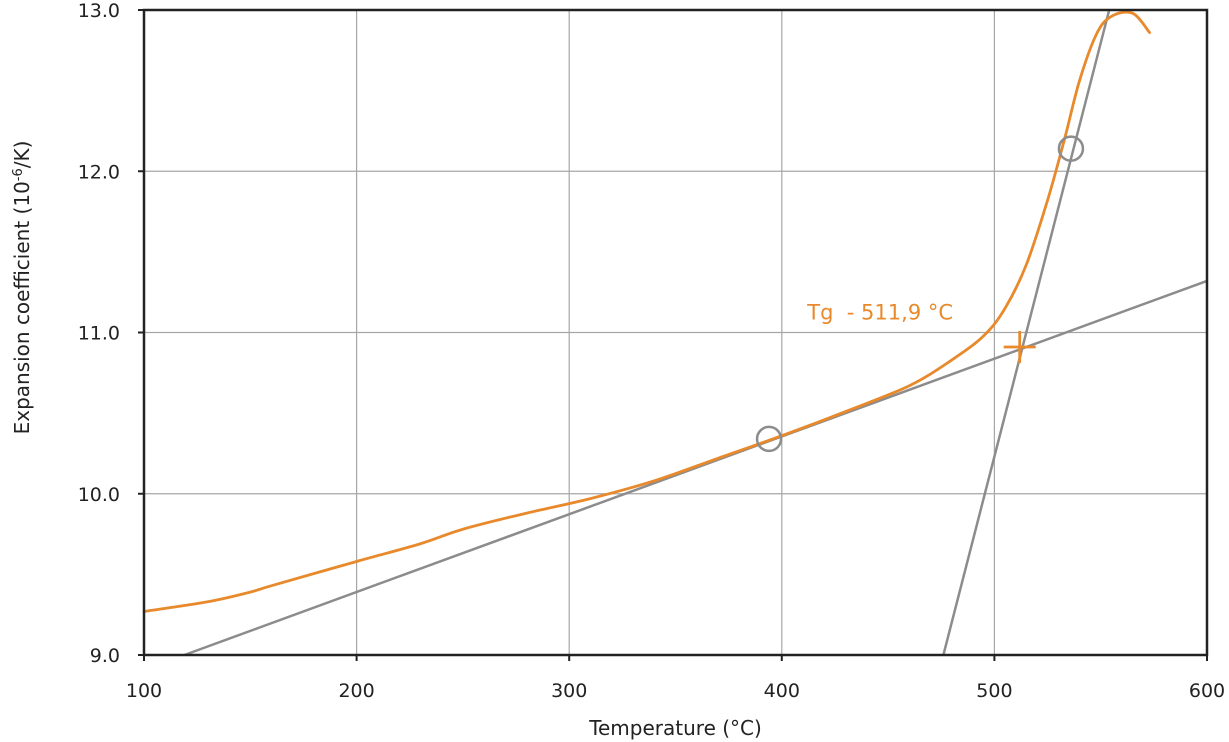 Image resolution: width=1229 pixels, height=742 pixels. Describe the element at coordinates (1207, 691) in the screenshot. I see `x-tick-label: 600` at that location.